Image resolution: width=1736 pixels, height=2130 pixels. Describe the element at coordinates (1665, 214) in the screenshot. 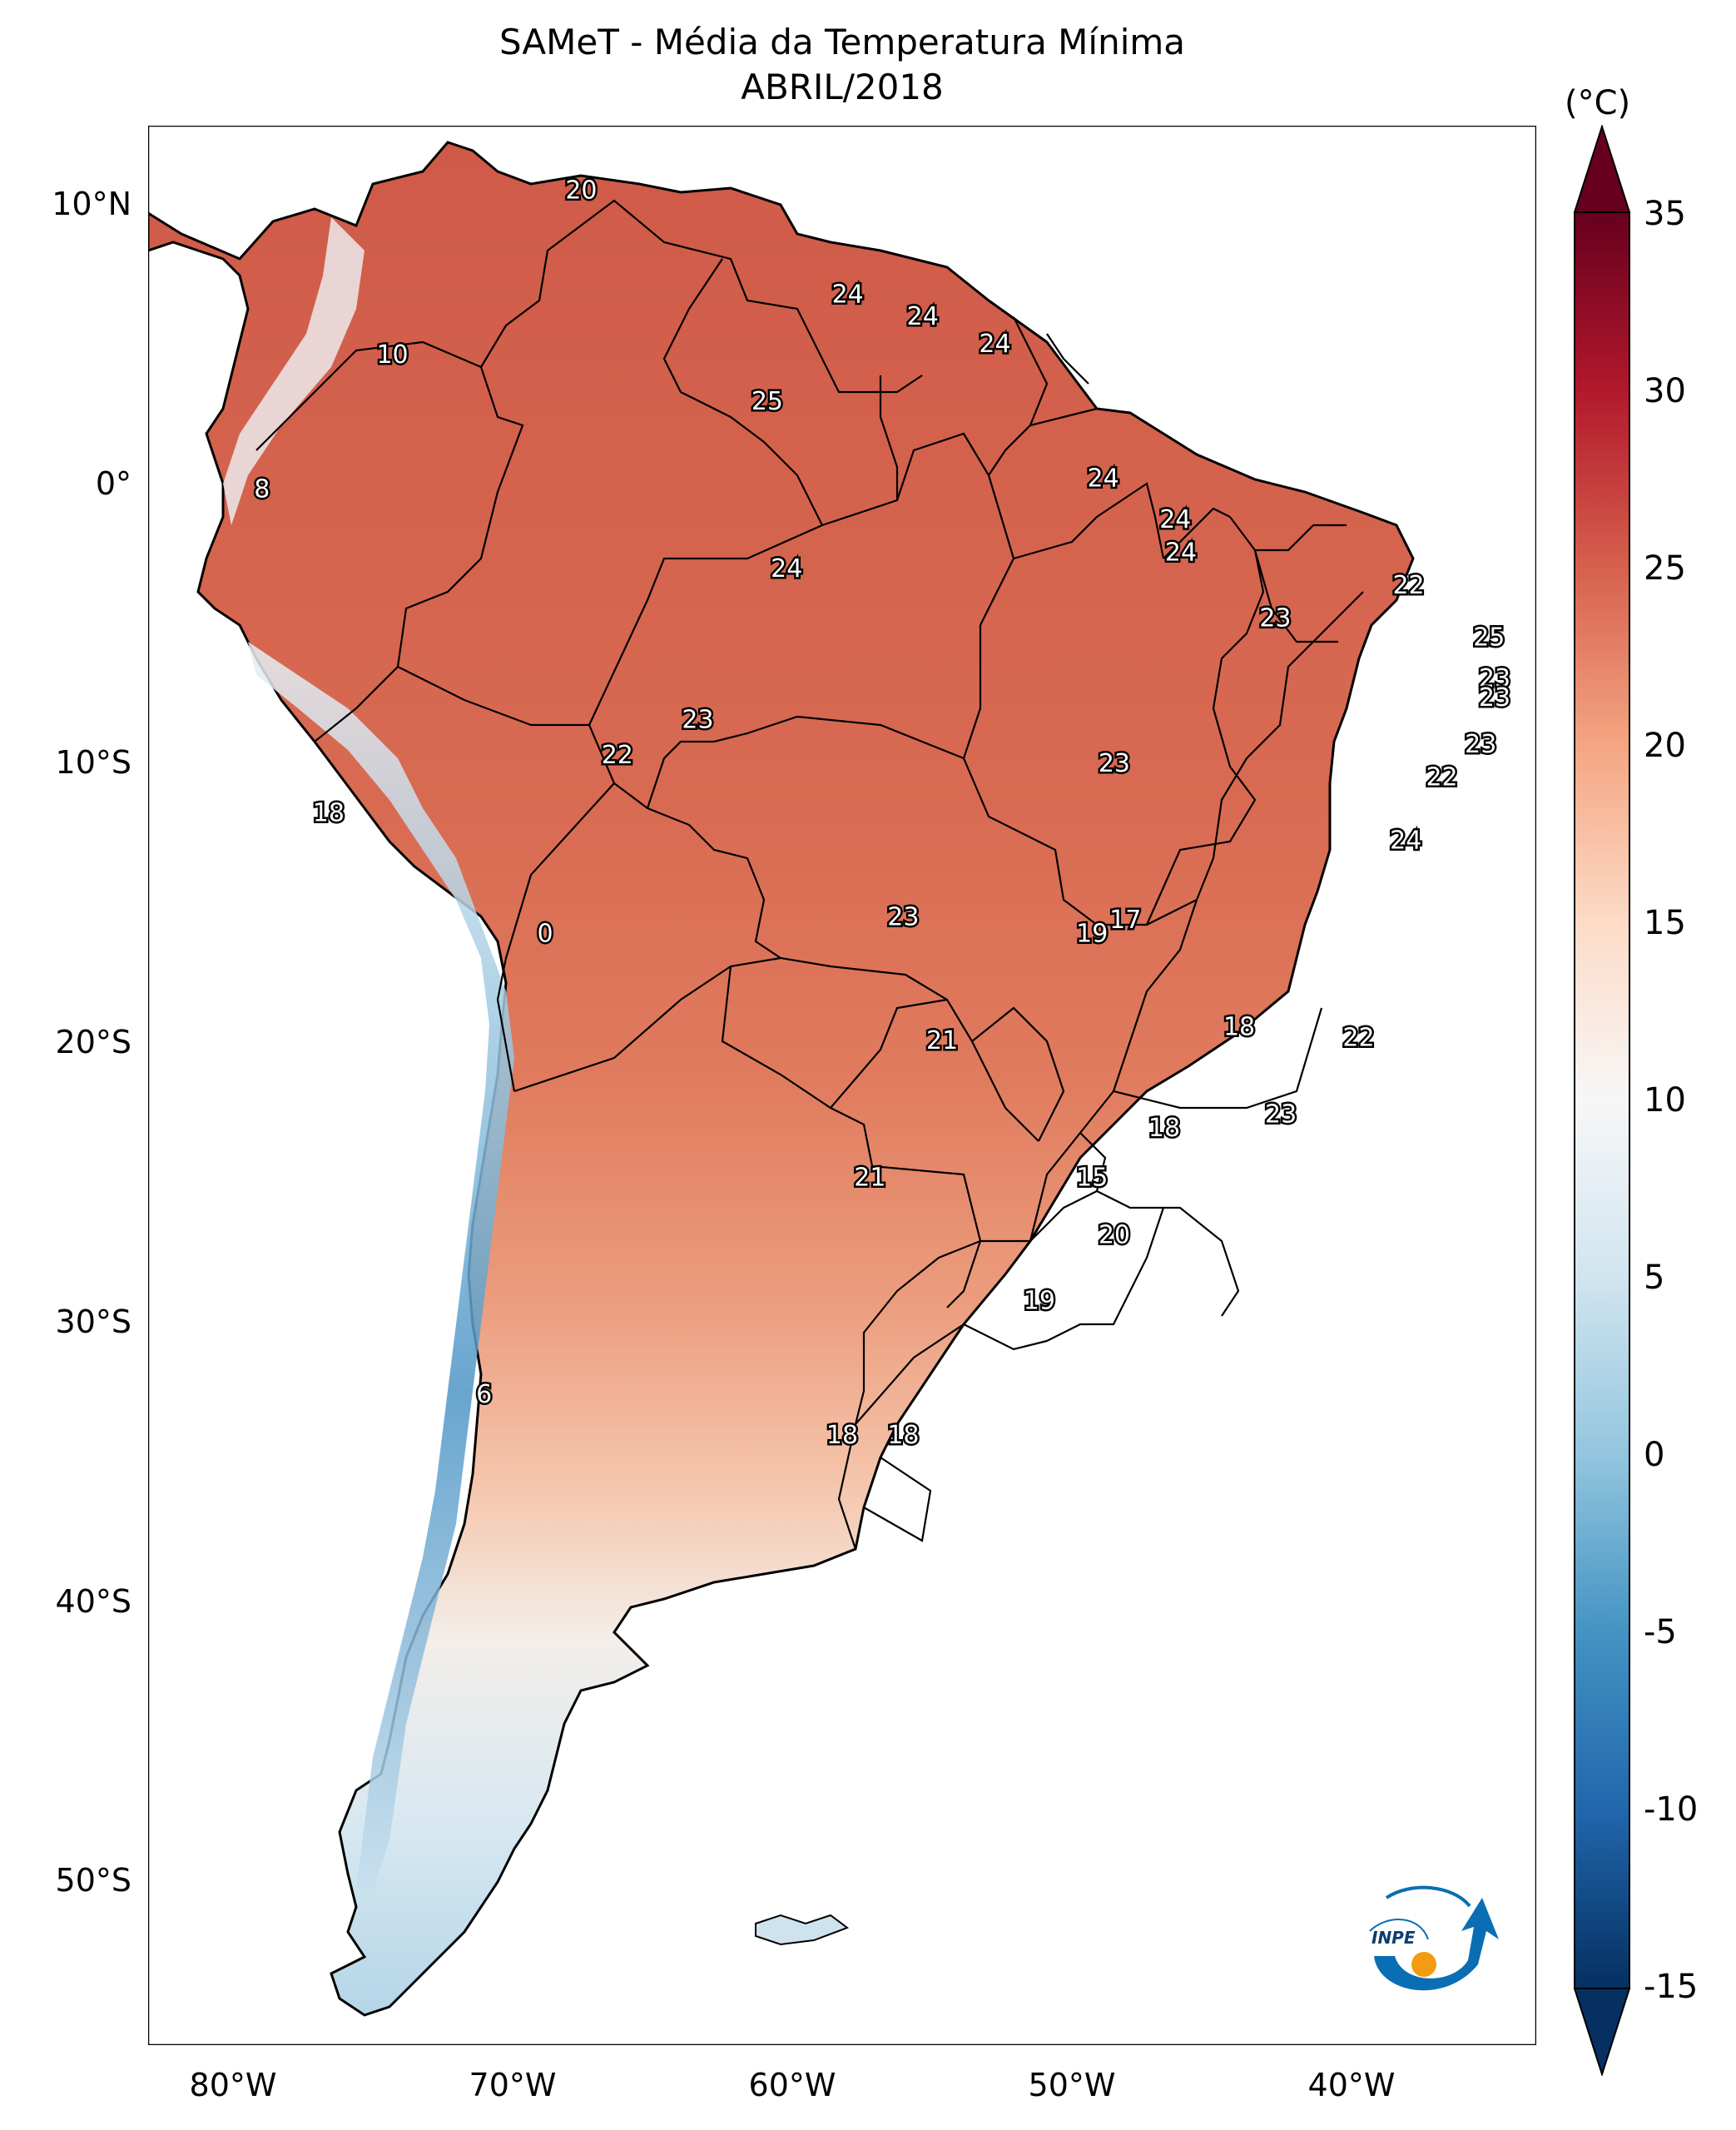

I see `colorbar-tick-label: 35` at that location.